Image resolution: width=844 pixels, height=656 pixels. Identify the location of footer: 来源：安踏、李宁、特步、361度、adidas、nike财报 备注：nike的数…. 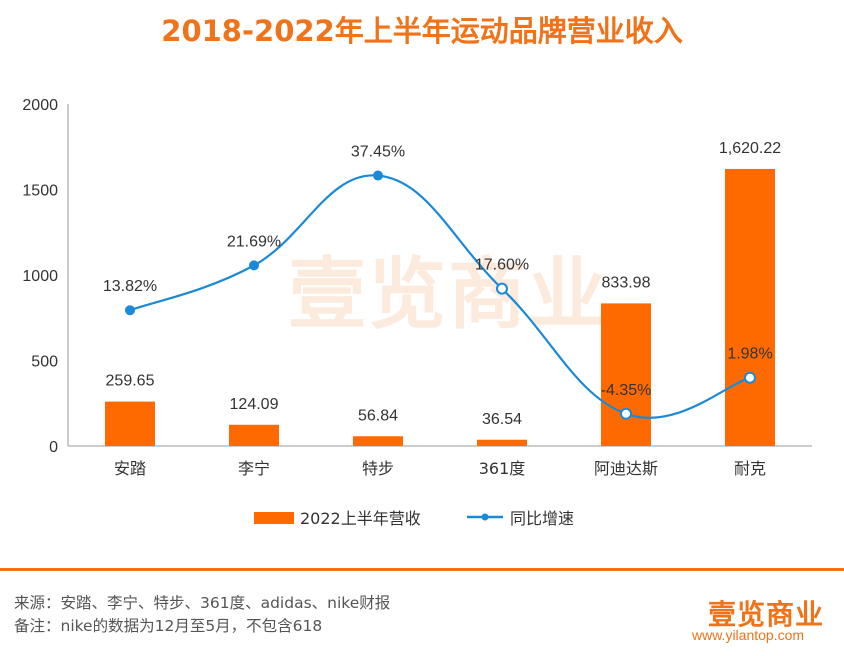
(422, 612).